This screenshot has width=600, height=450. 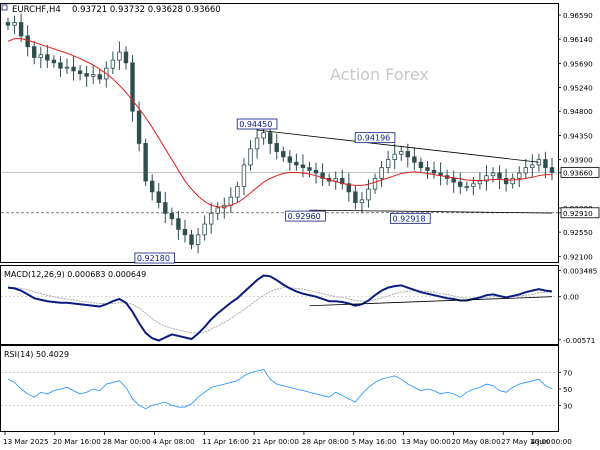 What do you see at coordinates (275, 441) in the screenshot?
I see `x-tick-label: 21 Apr 00:00` at bounding box center [275, 441].